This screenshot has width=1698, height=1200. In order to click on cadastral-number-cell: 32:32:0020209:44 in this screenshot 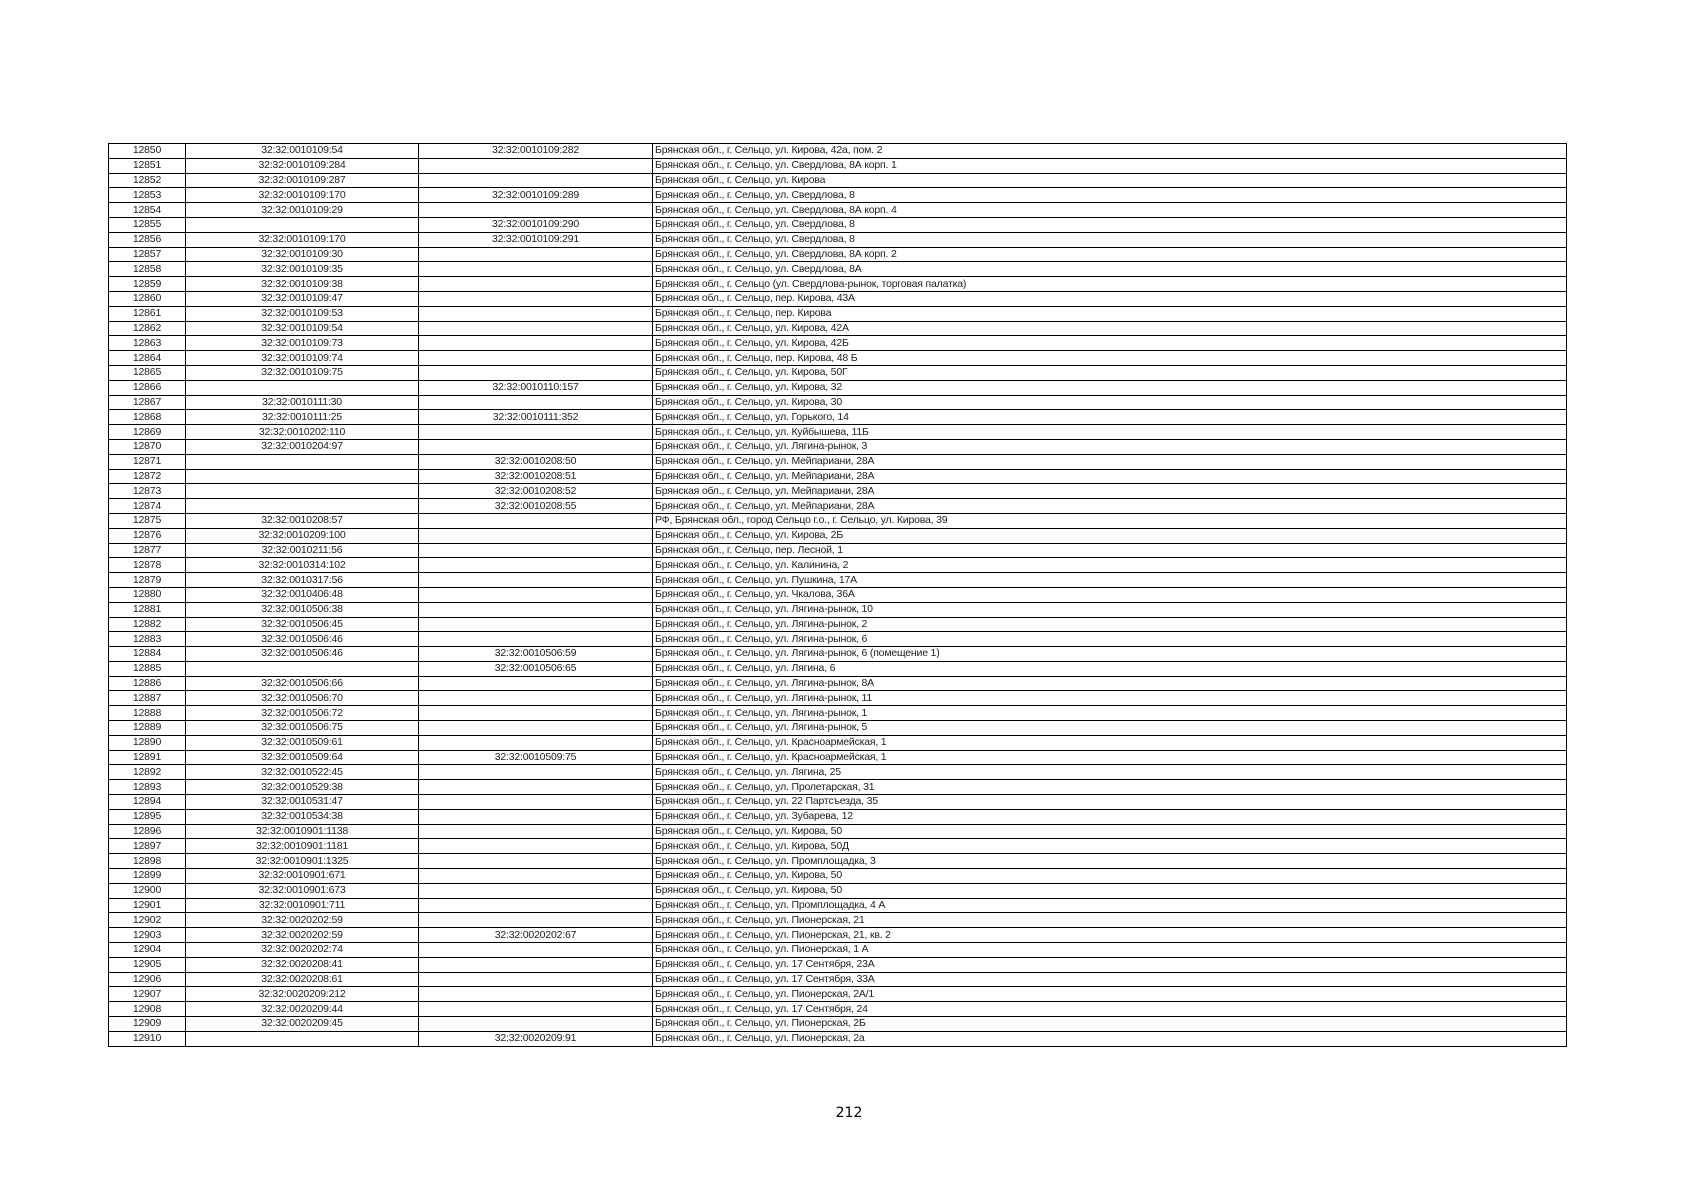, I will do `click(302, 1009)`.